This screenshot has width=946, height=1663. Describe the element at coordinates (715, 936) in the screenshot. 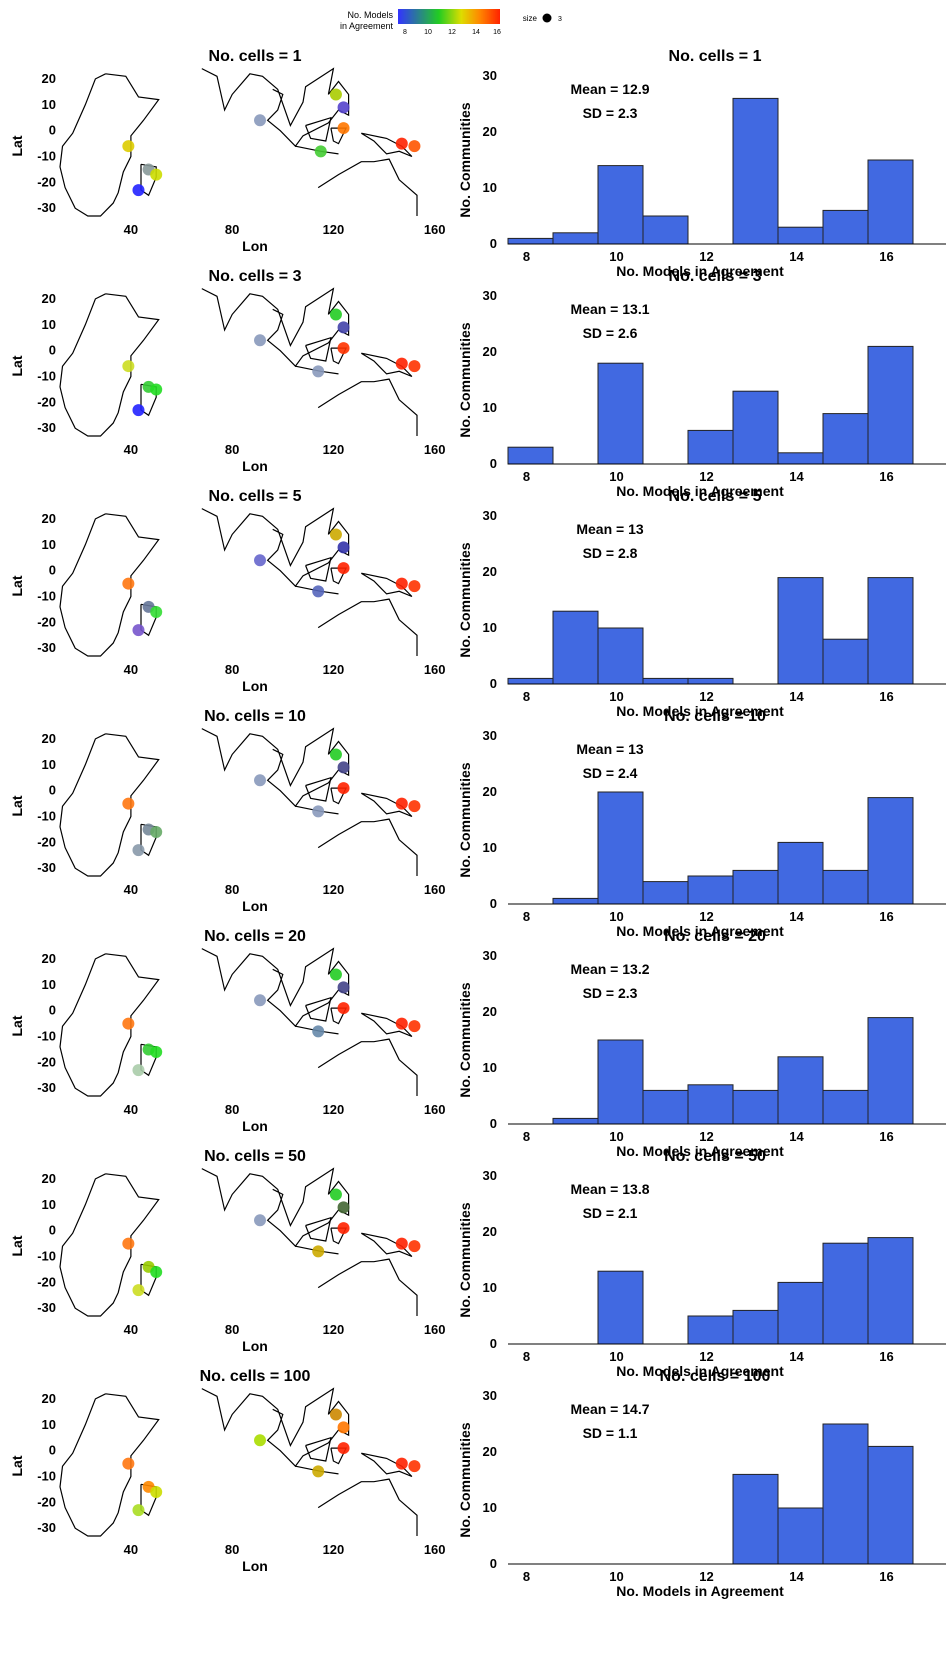

I see `hist-title: No. cells = 20` at that location.